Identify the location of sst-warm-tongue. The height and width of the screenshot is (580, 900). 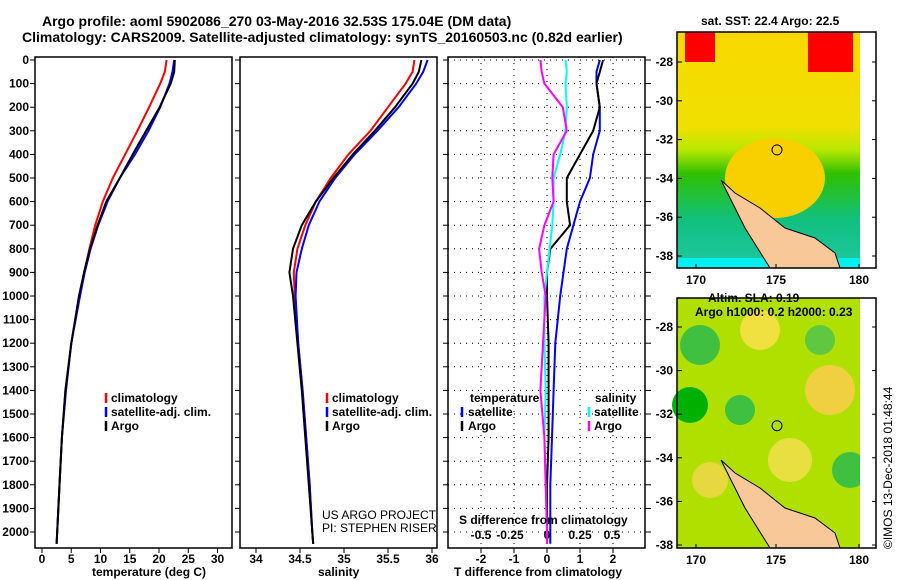
(775, 178).